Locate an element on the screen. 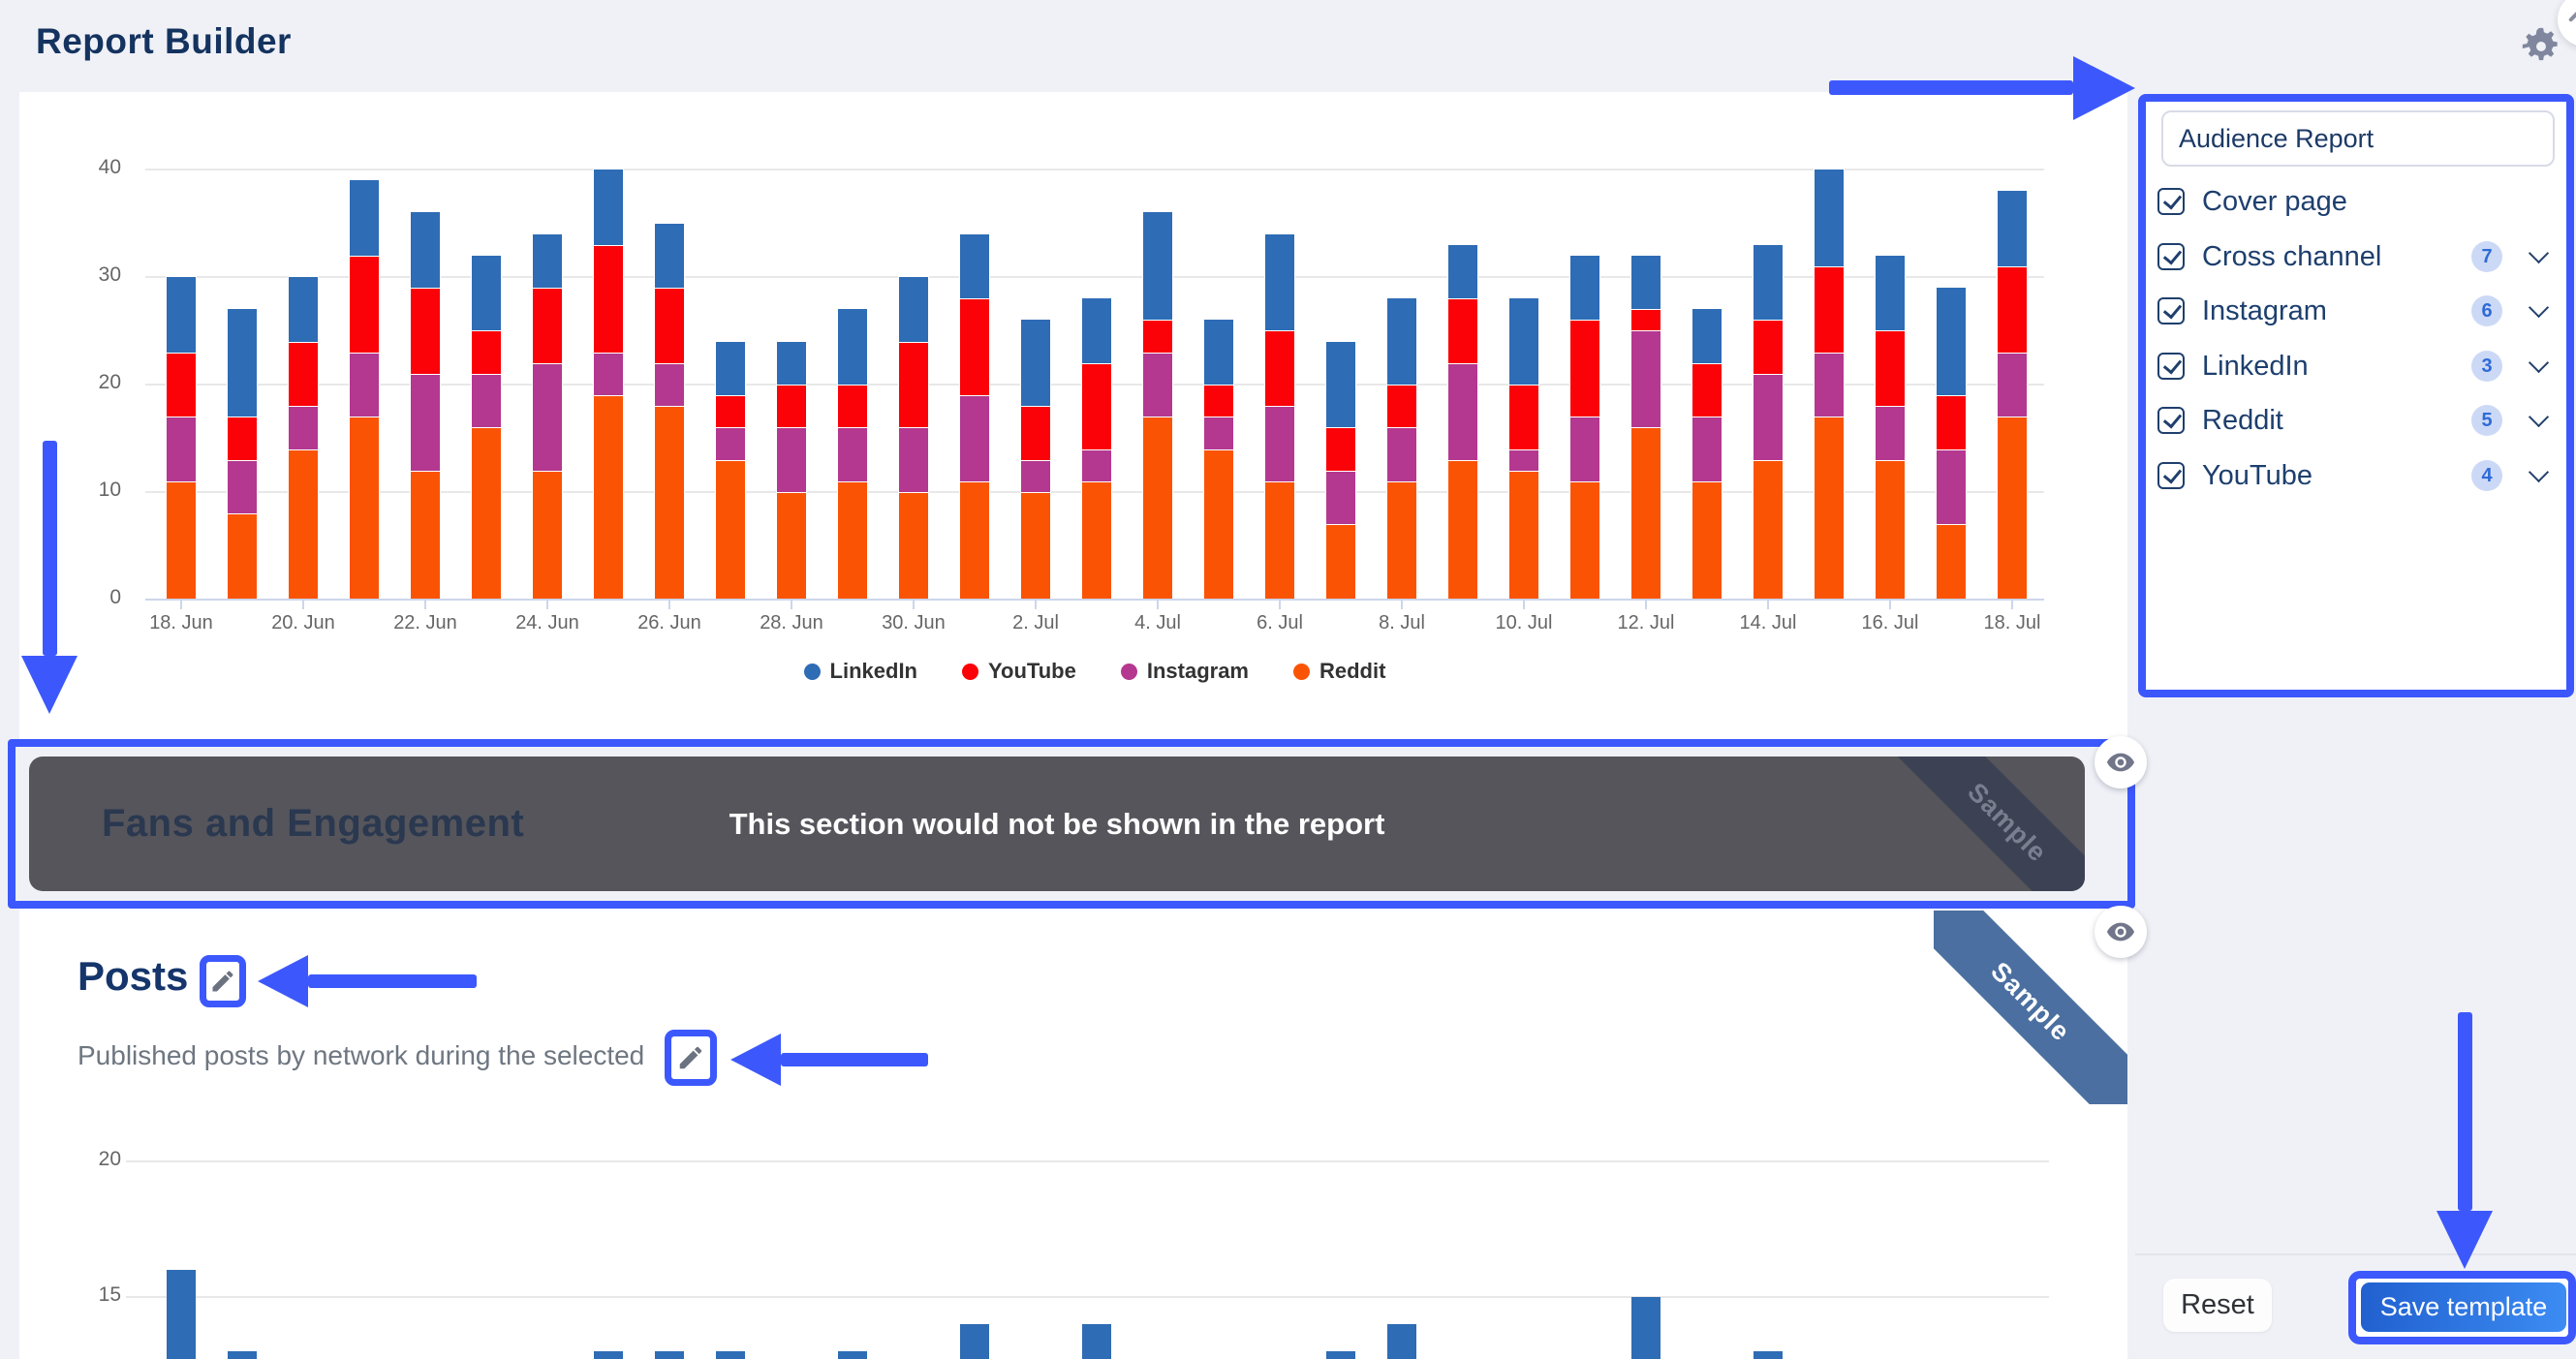  y-axis-label: 30 is located at coordinates (109, 274).